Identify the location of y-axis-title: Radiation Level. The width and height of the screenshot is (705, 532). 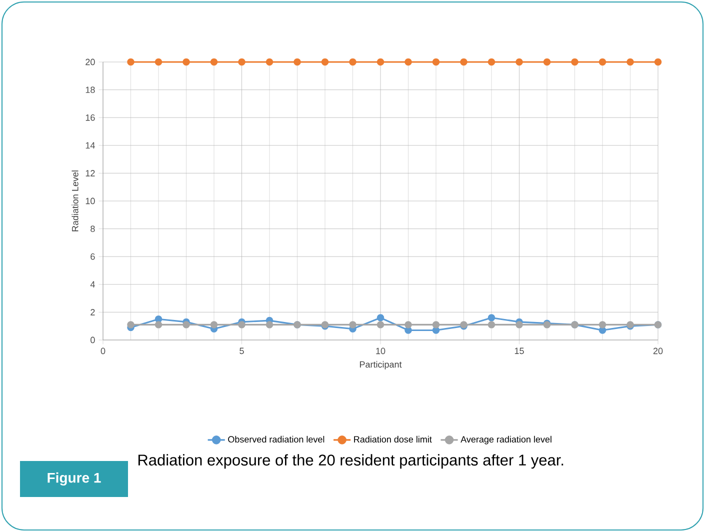
(75, 201).